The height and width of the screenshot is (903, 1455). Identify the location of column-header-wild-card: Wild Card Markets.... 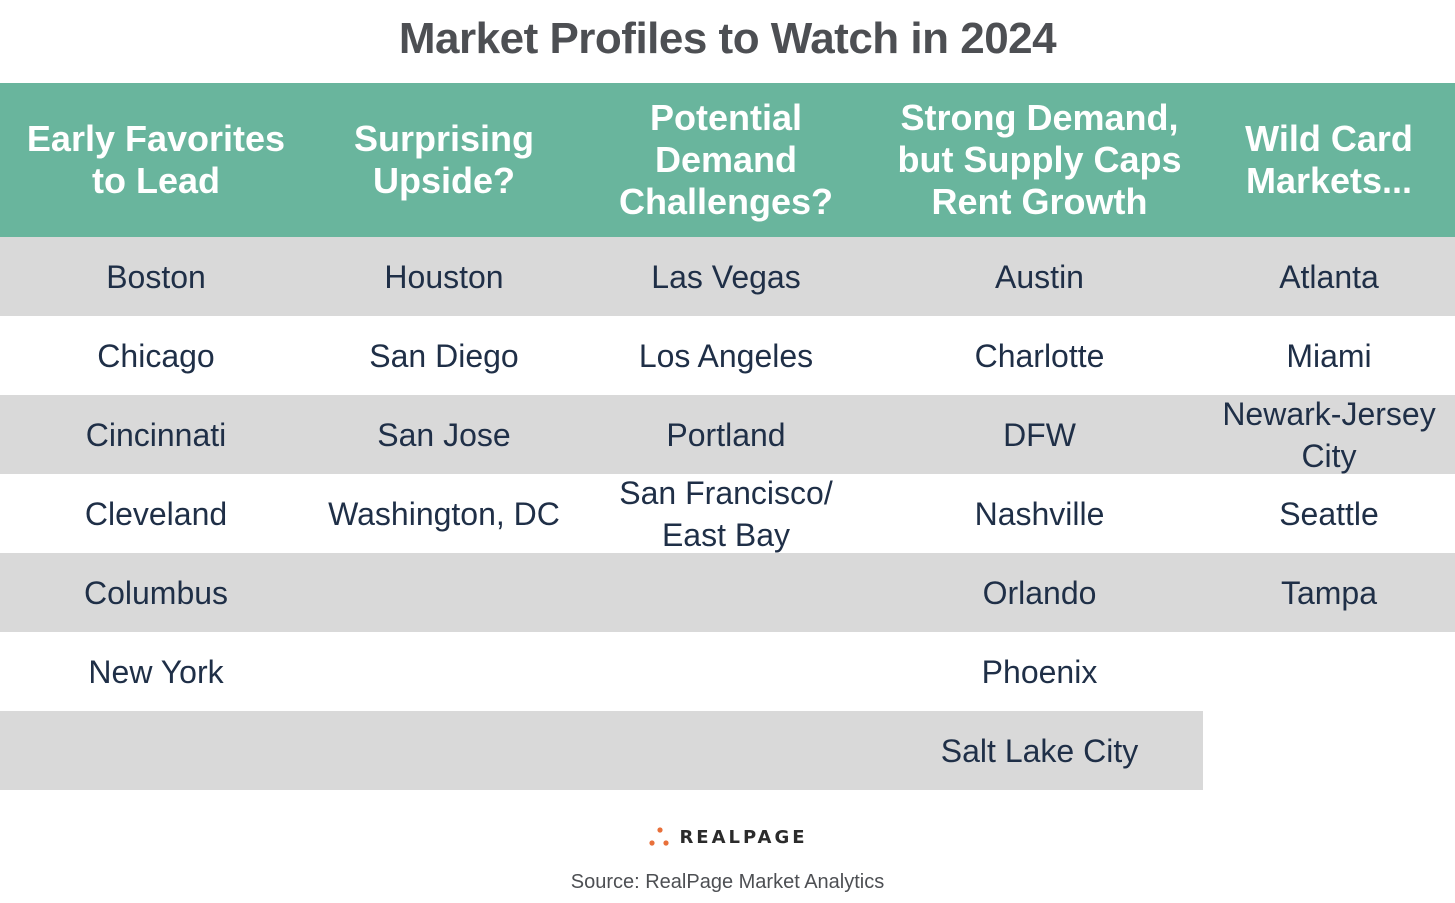
(1329, 159).